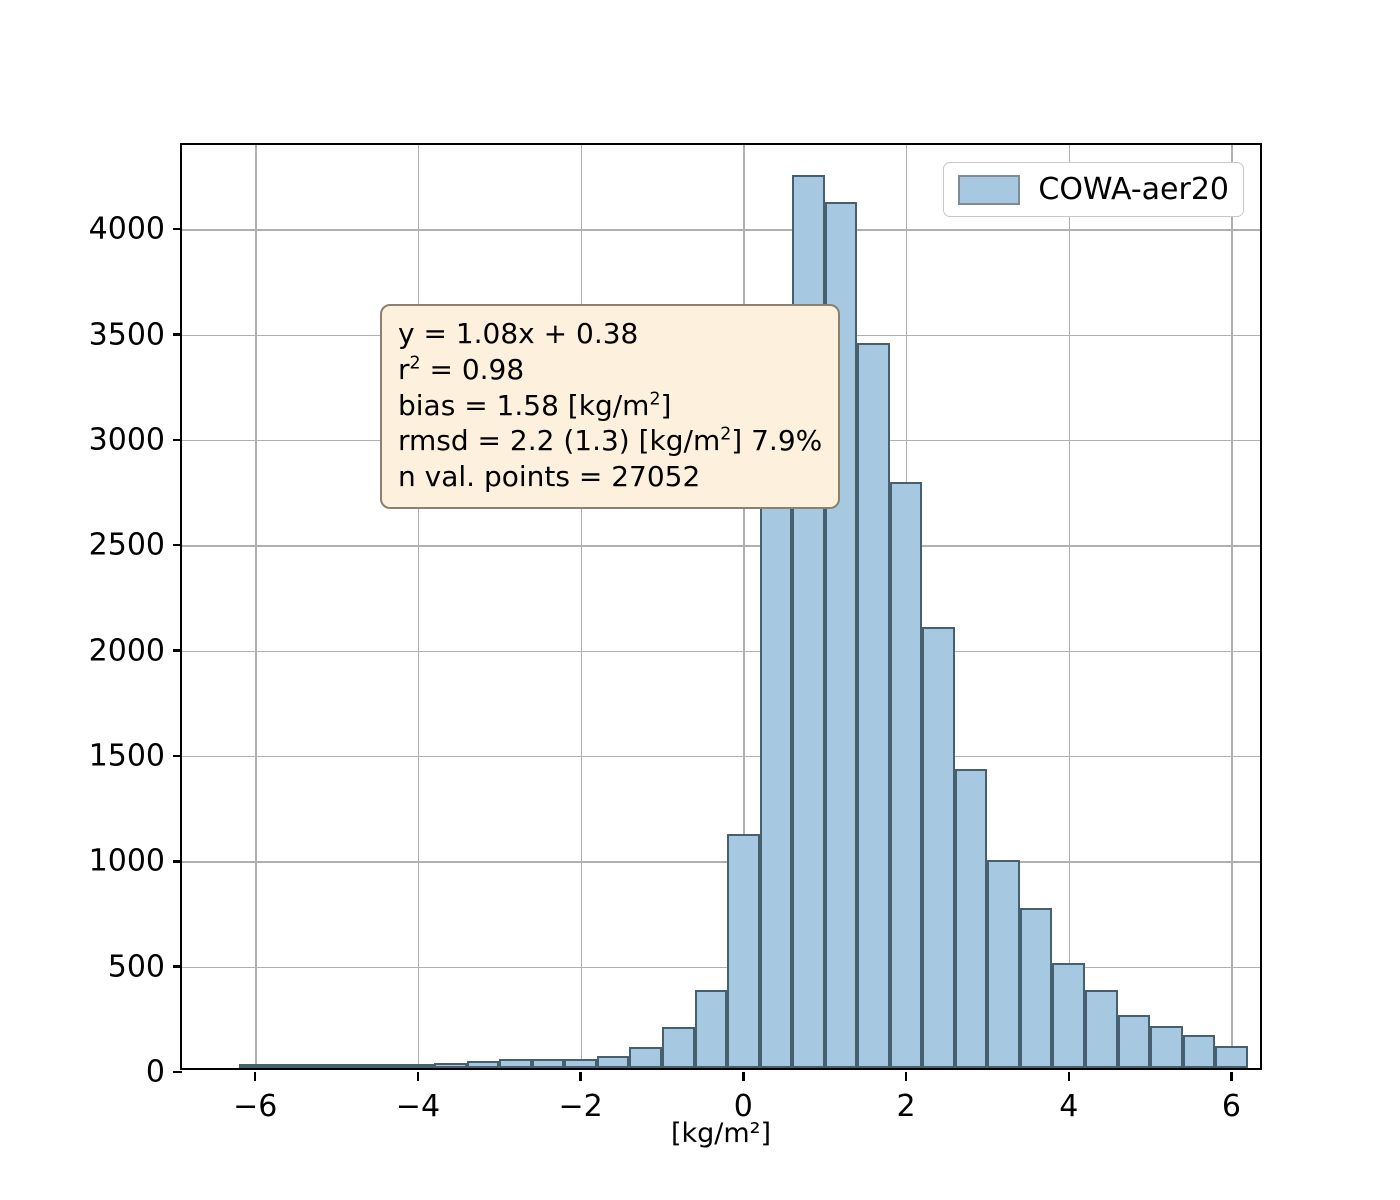  What do you see at coordinates (126, 545) in the screenshot?
I see `y-tick-label: 2500` at bounding box center [126, 545].